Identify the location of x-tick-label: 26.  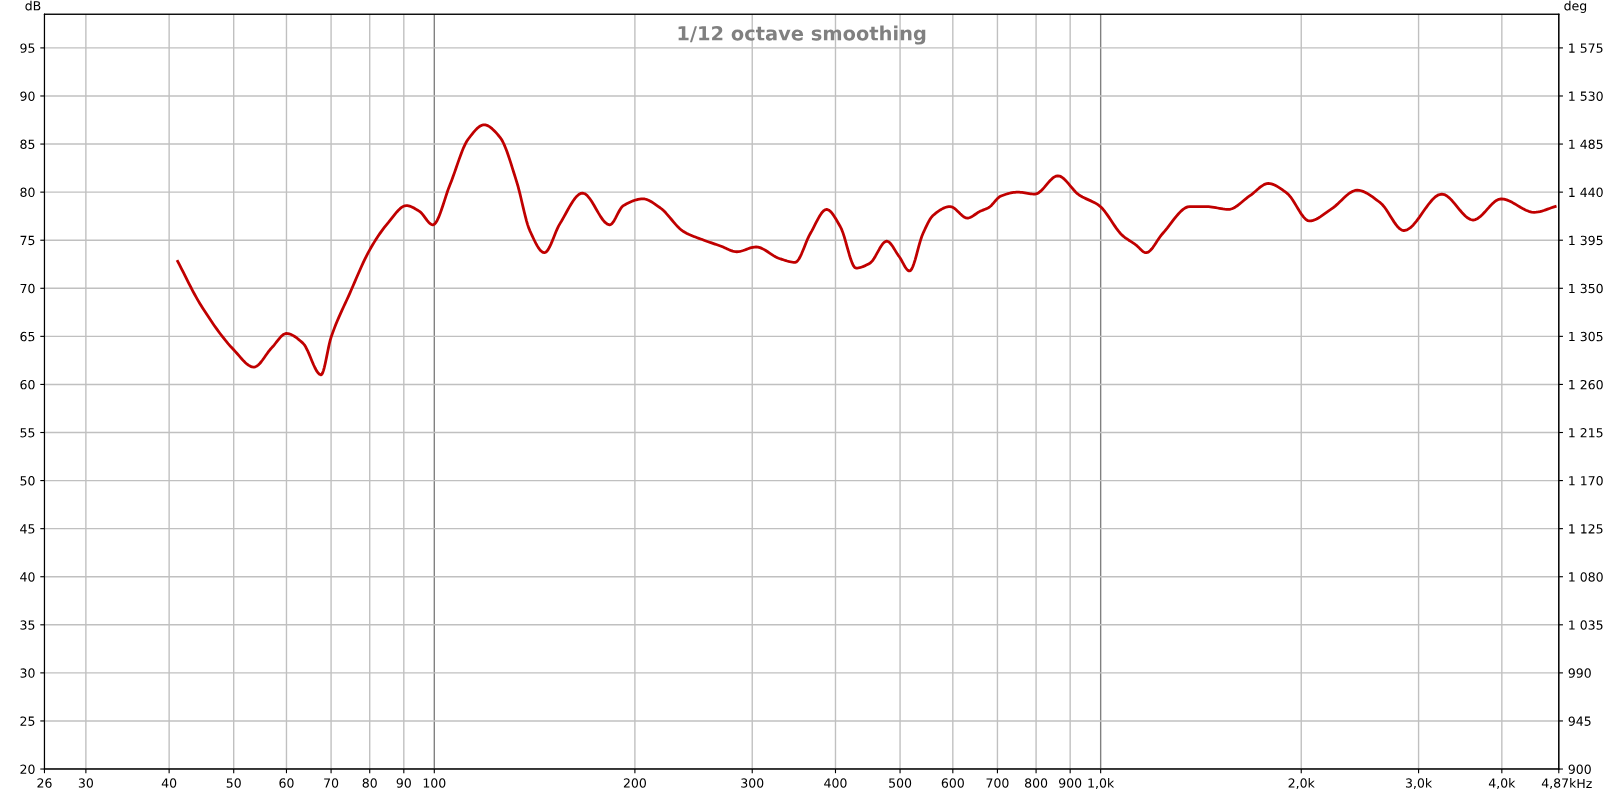
(44, 783).